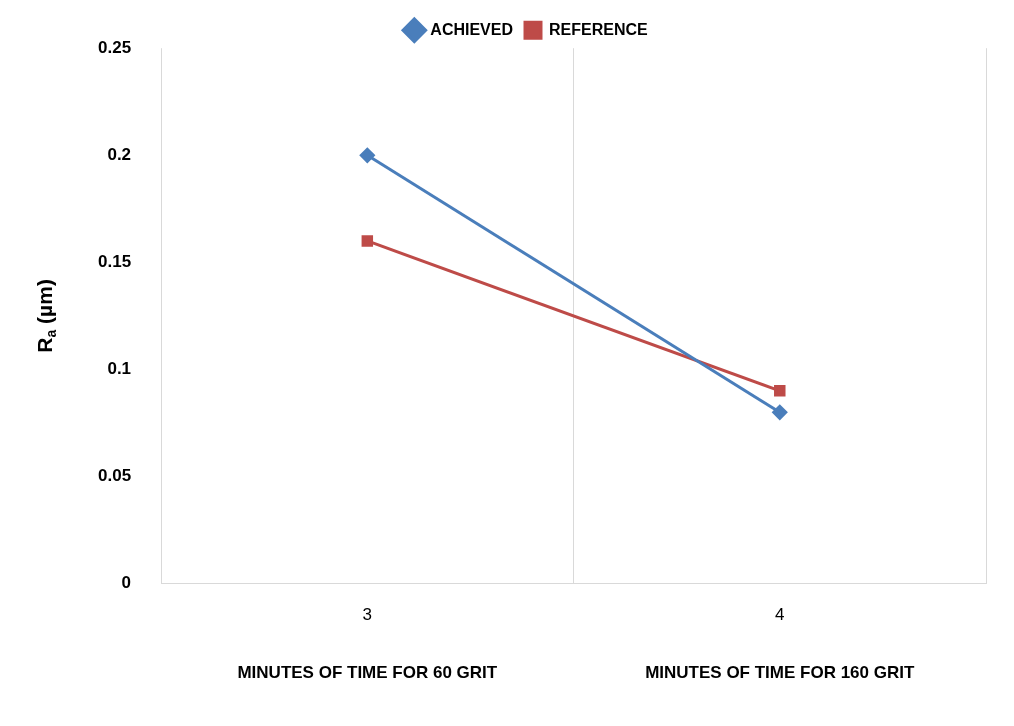 The image size is (1014, 726). I want to click on y-tick-label: 0.15, so click(114, 262).